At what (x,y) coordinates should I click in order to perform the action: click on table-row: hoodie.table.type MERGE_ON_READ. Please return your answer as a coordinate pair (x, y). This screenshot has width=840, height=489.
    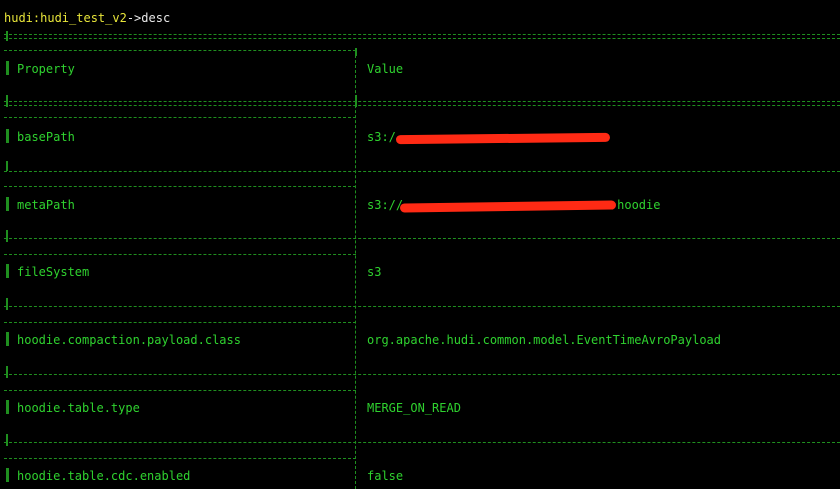
    Looking at the image, I should click on (420, 408).